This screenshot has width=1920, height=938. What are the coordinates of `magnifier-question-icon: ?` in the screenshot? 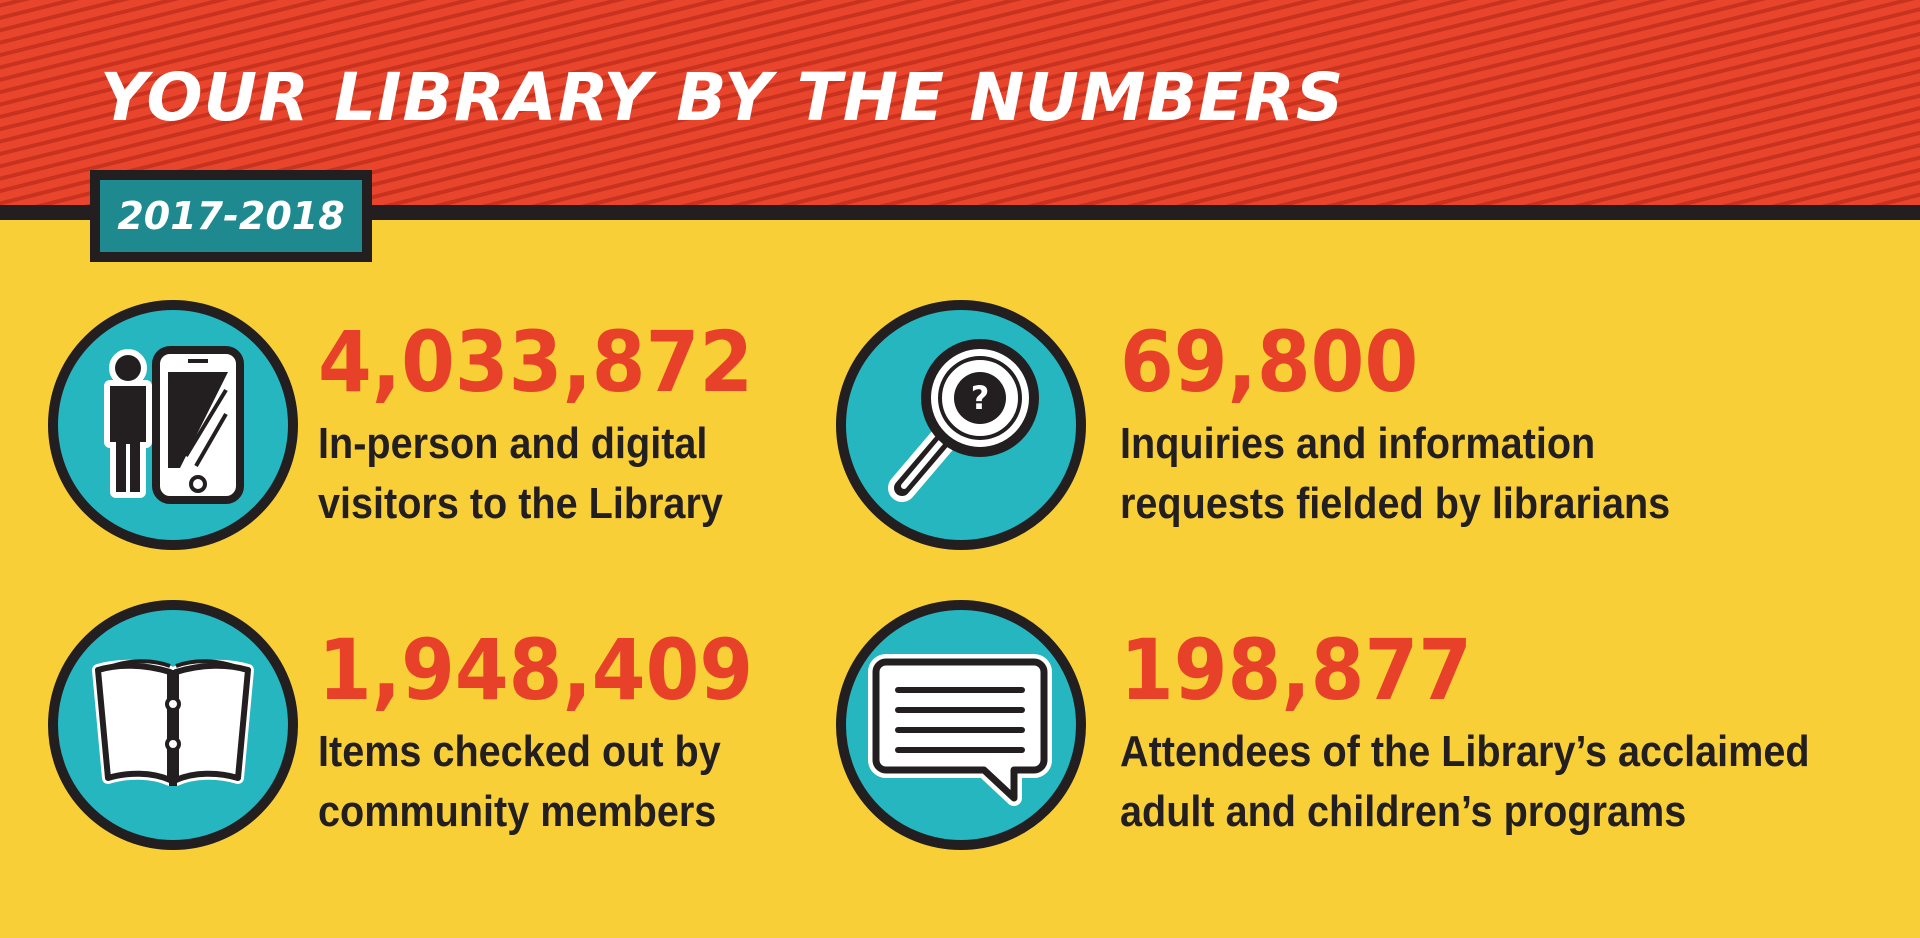 It's located at (961, 425).